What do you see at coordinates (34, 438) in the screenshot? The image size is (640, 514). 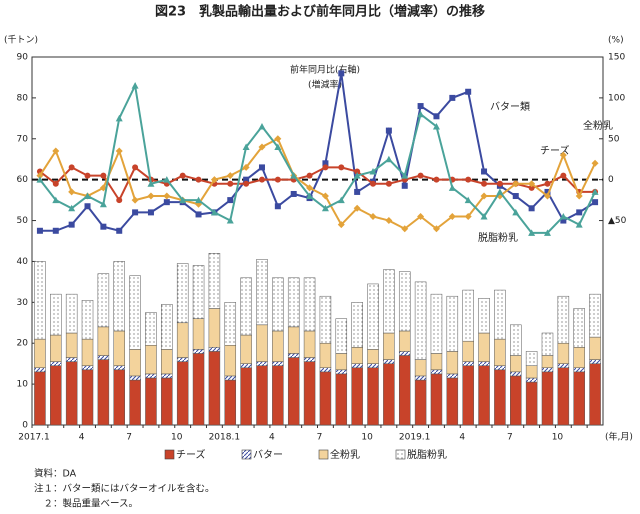 I see `x-tick-label: 2017.1` at bounding box center [34, 438].